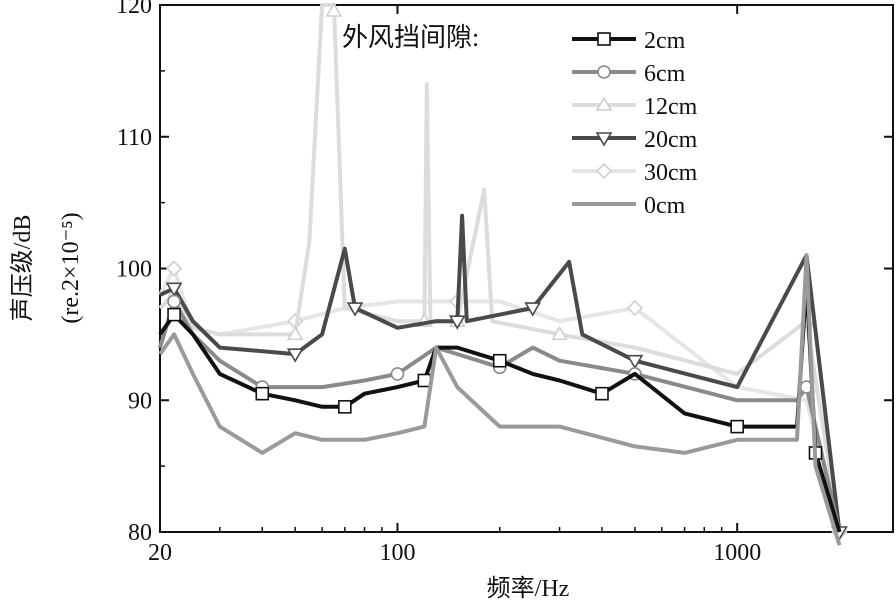 The width and height of the screenshot is (896, 608). I want to click on x-axis-label: 频率/Hz, so click(528, 588).